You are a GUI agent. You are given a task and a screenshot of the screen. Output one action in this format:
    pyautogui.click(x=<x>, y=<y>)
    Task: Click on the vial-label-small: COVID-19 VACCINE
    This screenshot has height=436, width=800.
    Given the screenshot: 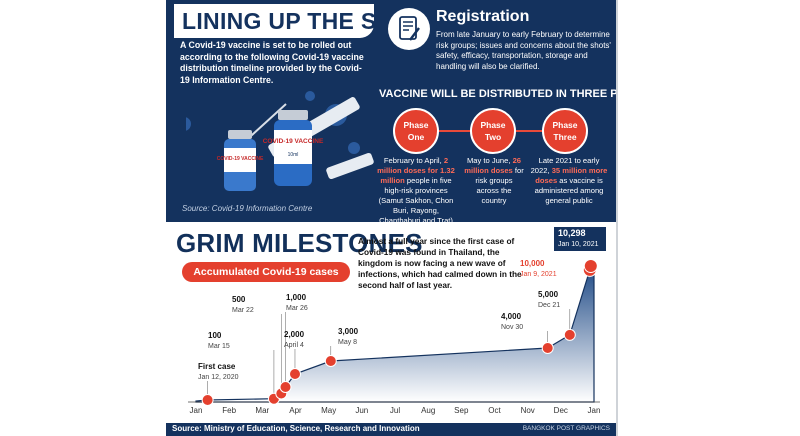 What is the action you would take?
    pyautogui.click(x=240, y=159)
    